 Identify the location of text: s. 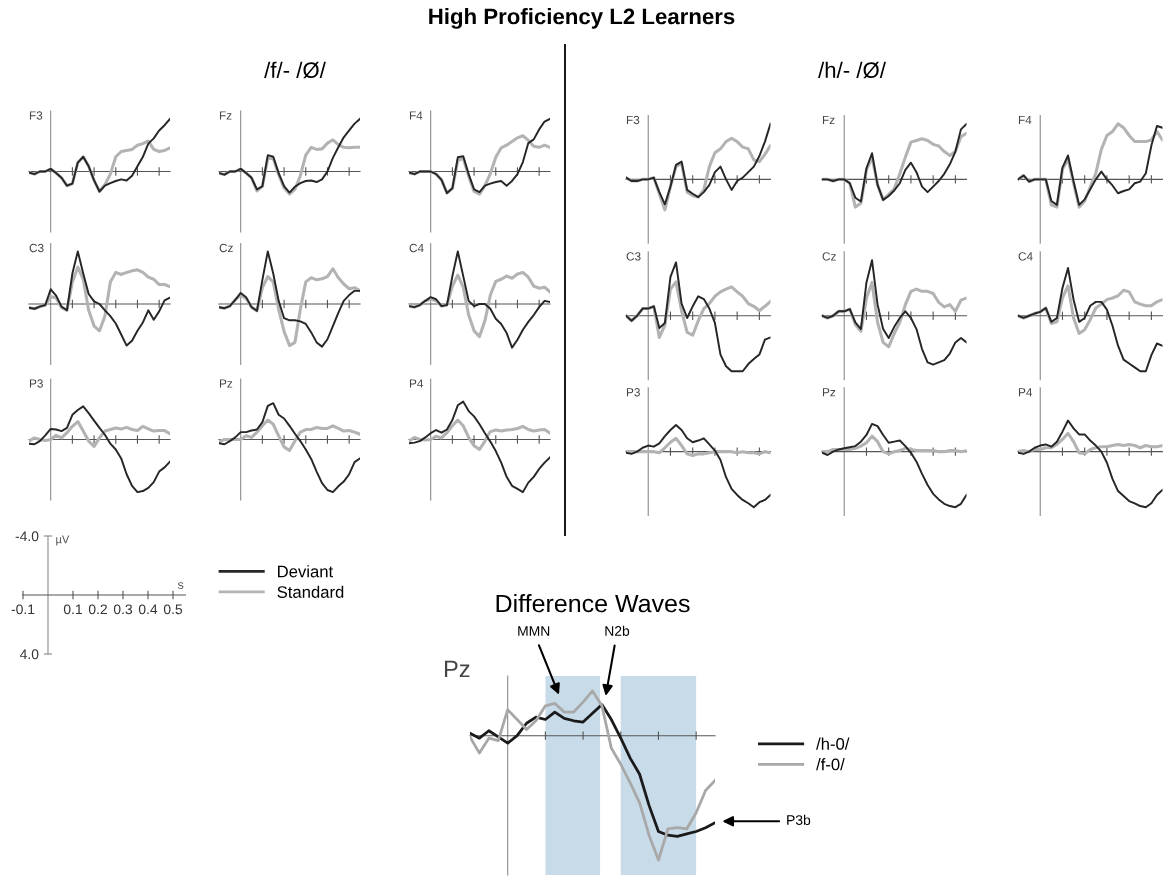
(180, 585).